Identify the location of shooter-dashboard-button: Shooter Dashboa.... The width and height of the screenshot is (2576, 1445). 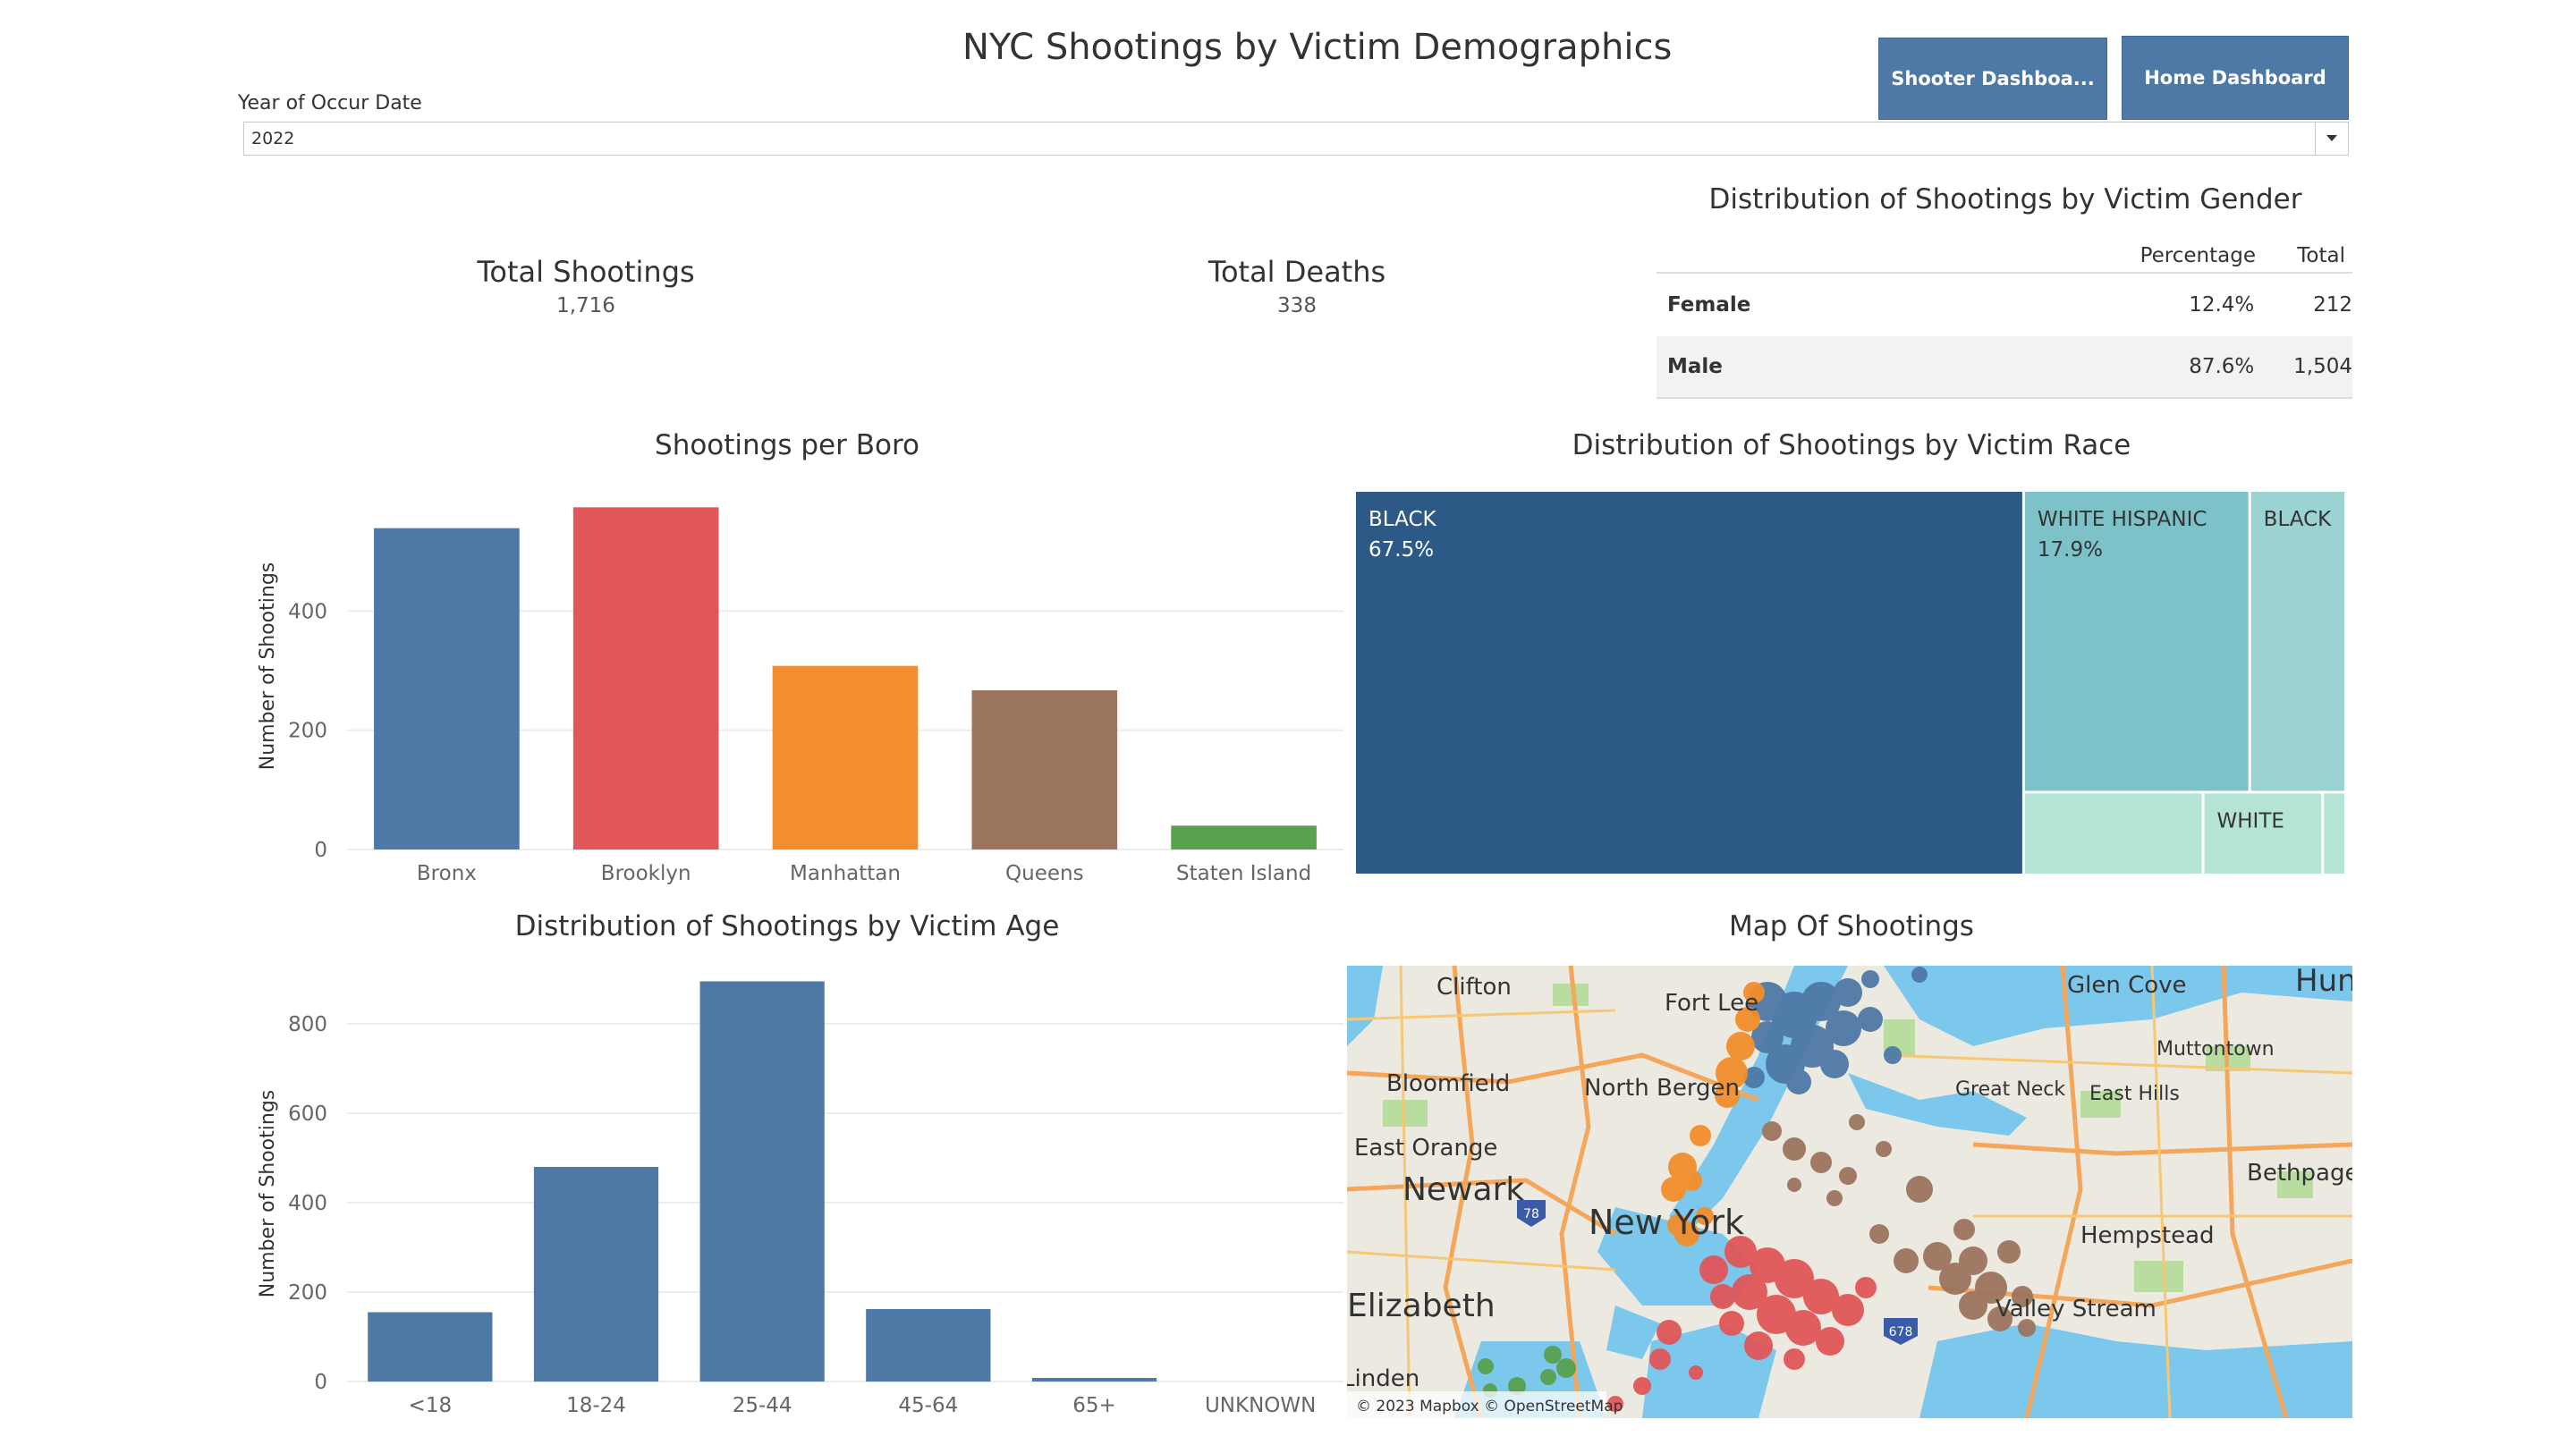
(1992, 79).